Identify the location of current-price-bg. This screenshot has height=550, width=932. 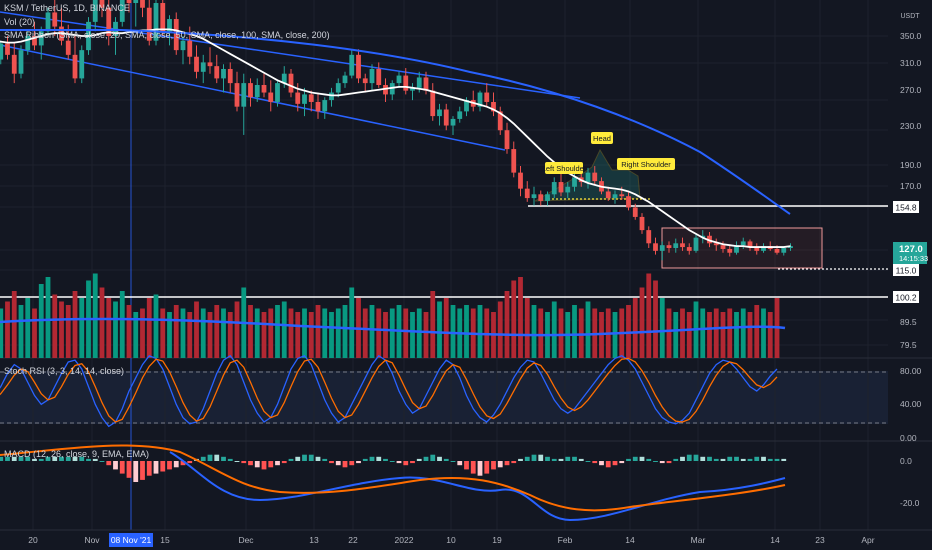
(910, 253).